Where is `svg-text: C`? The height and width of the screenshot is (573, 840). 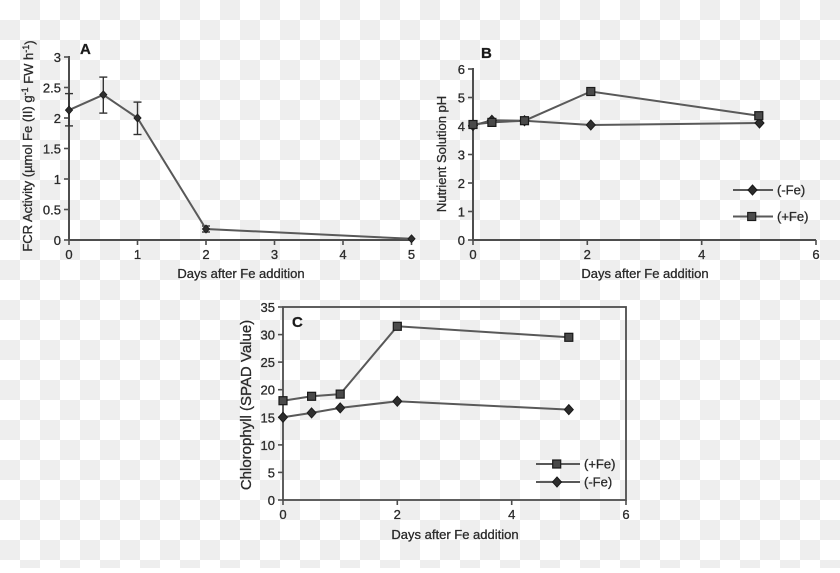
svg-text: C is located at coordinates (297, 322).